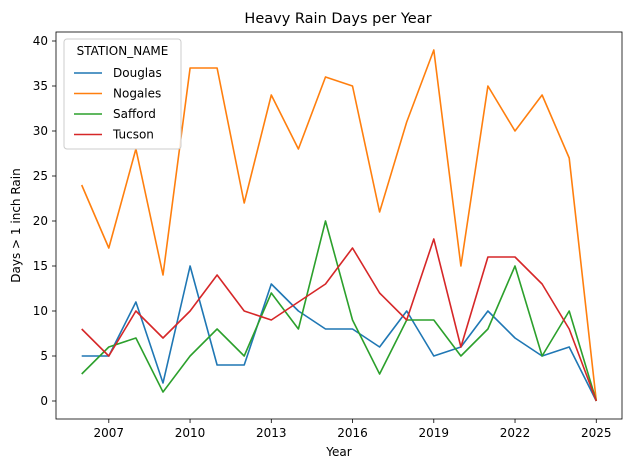  What do you see at coordinates (271, 433) in the screenshot?
I see `x-tick-label: 2013` at bounding box center [271, 433].